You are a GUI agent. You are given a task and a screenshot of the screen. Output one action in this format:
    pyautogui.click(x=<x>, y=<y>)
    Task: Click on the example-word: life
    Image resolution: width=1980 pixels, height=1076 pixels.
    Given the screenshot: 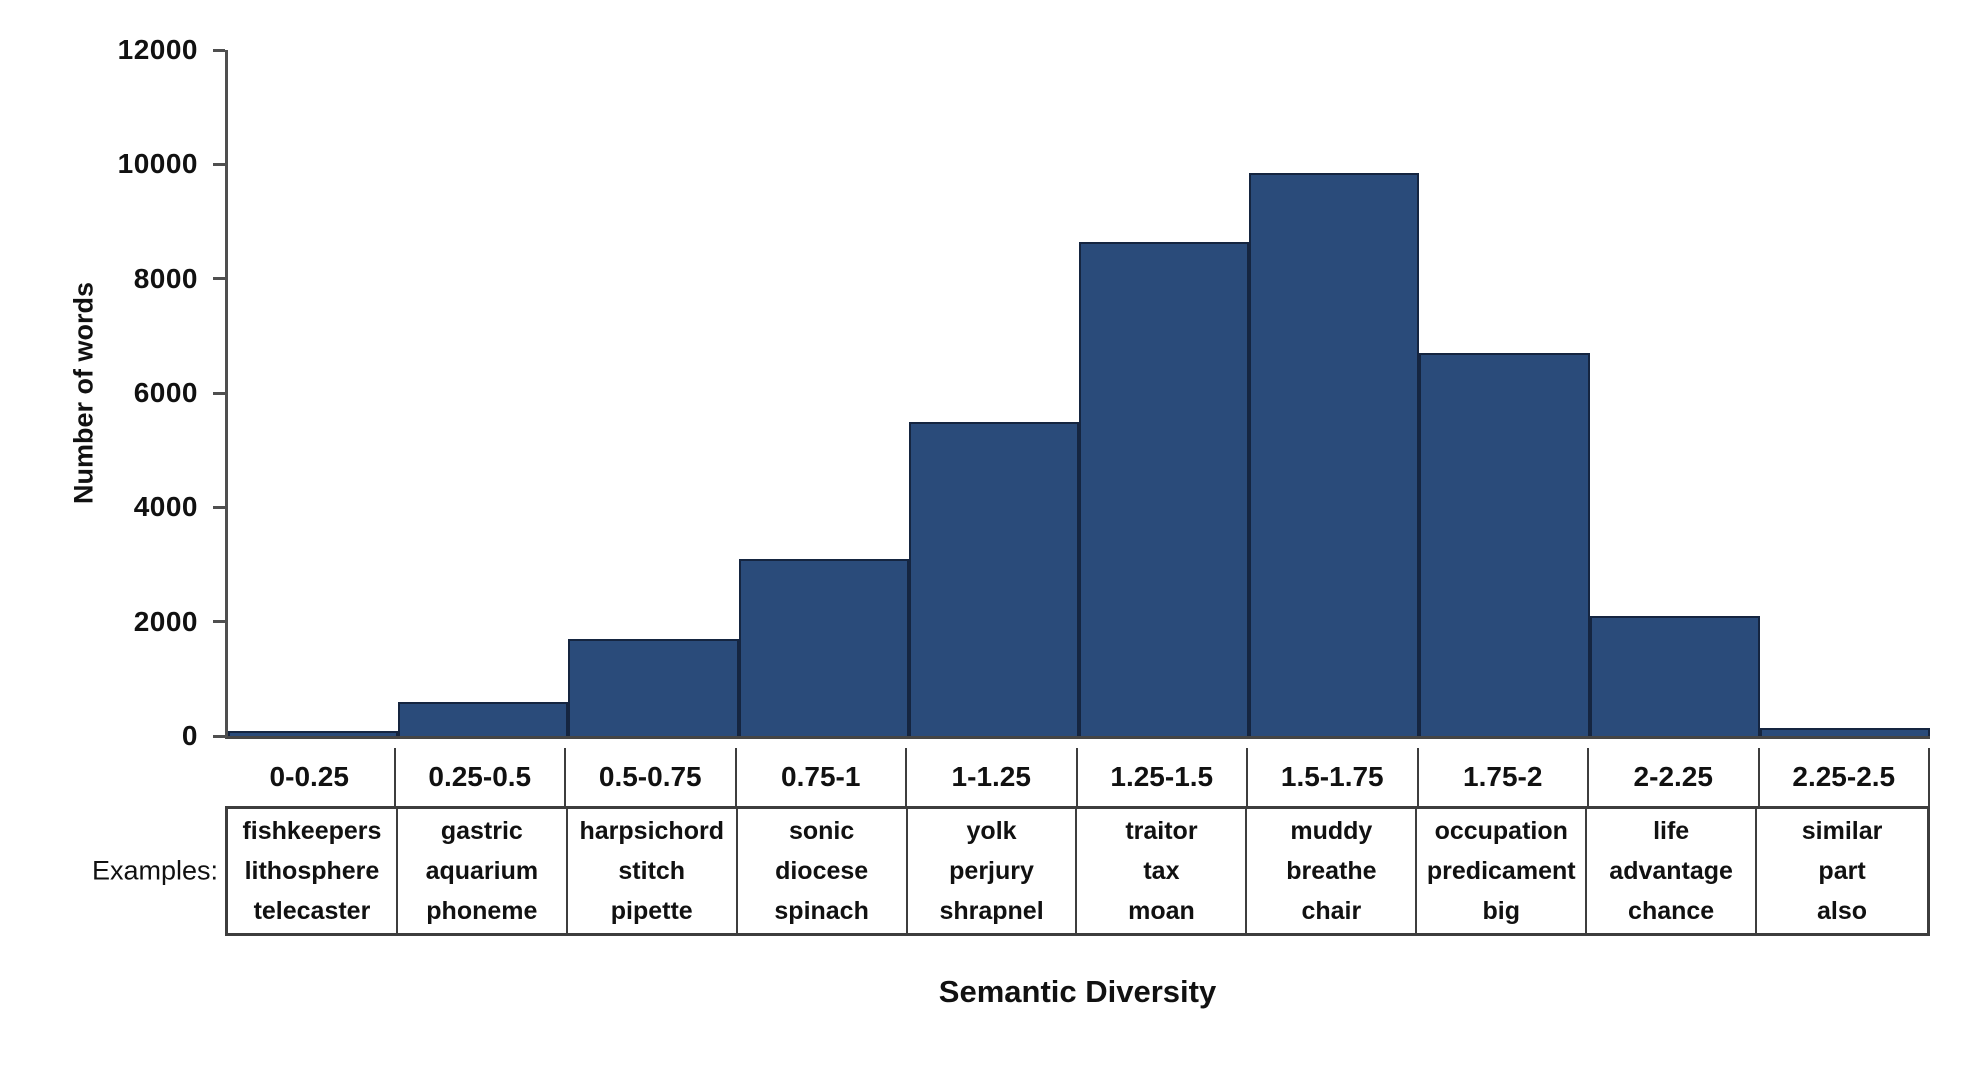 What is the action you would take?
    pyautogui.click(x=1671, y=831)
    